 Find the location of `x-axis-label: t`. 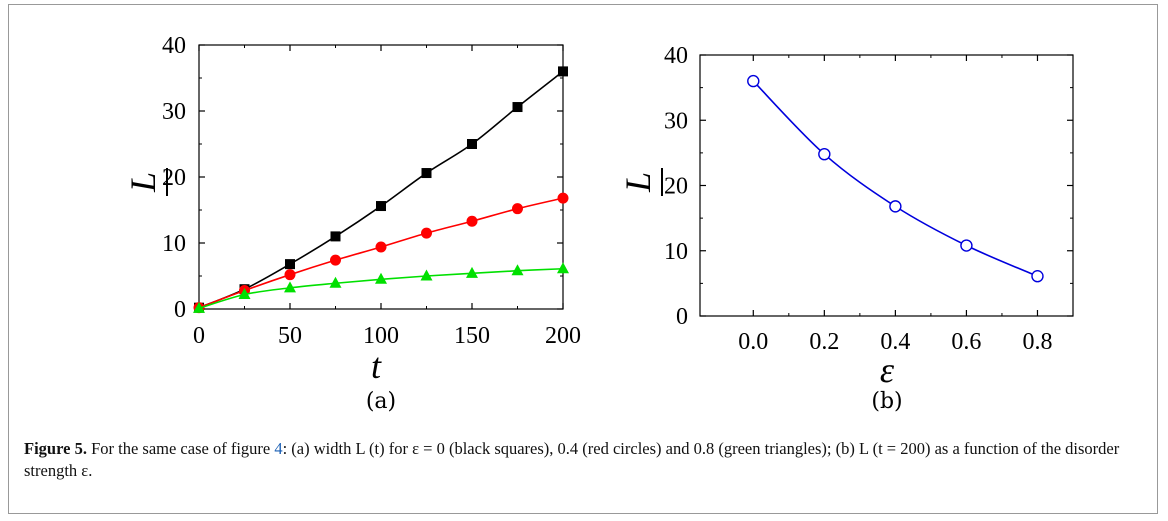

x-axis-label: t is located at coordinates (376, 366).